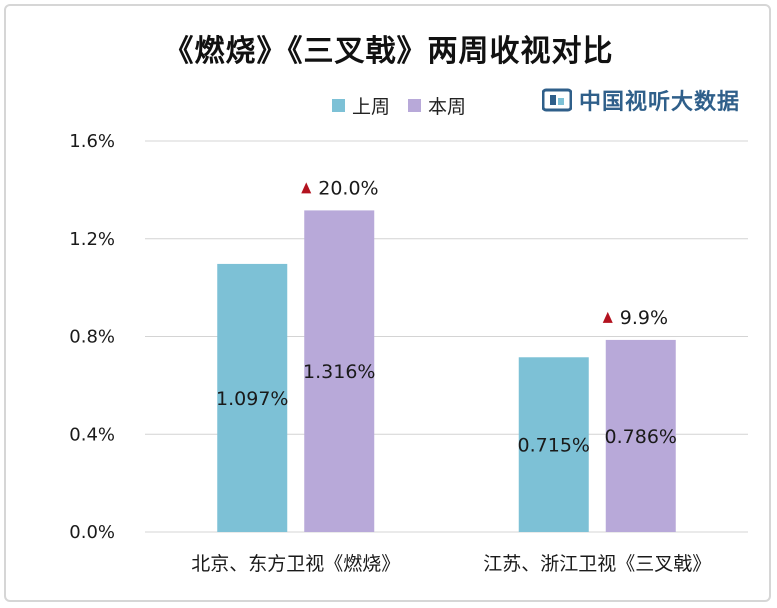 This screenshot has height=608, width=777. Describe the element at coordinates (415, 105) in the screenshot. I see `legend-swatch-this-week` at that location.